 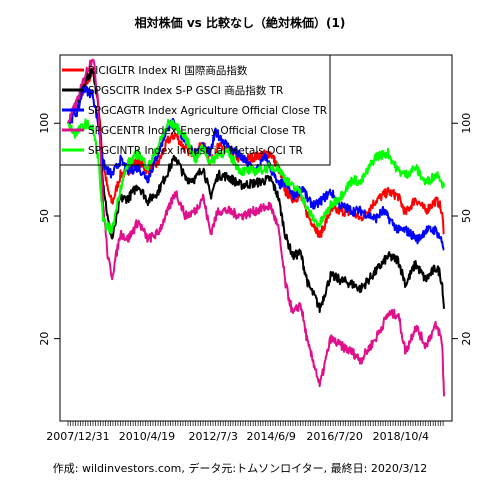 What do you see at coordinates (240, 22) in the screenshot?
I see `chart-title: 相対株価 vs 比較なし（絶対株価）(1)` at bounding box center [240, 22].